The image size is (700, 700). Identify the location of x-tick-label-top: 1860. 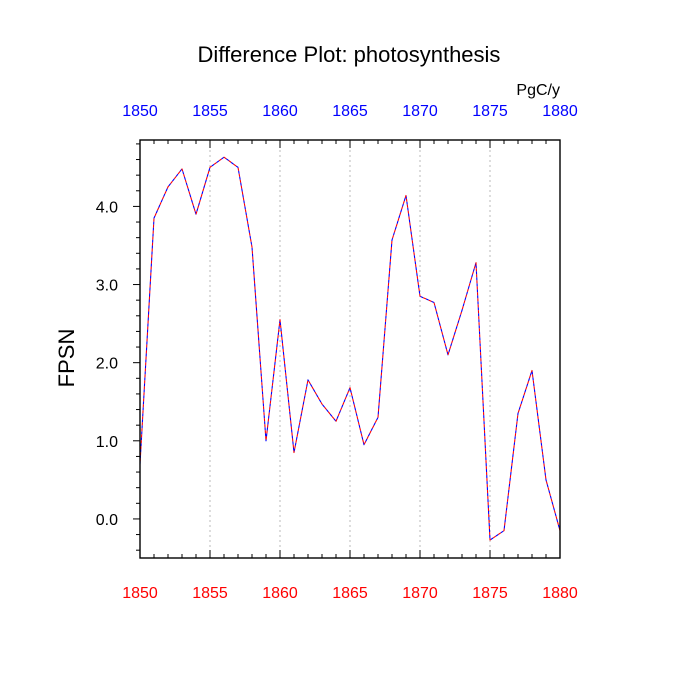
(280, 111).